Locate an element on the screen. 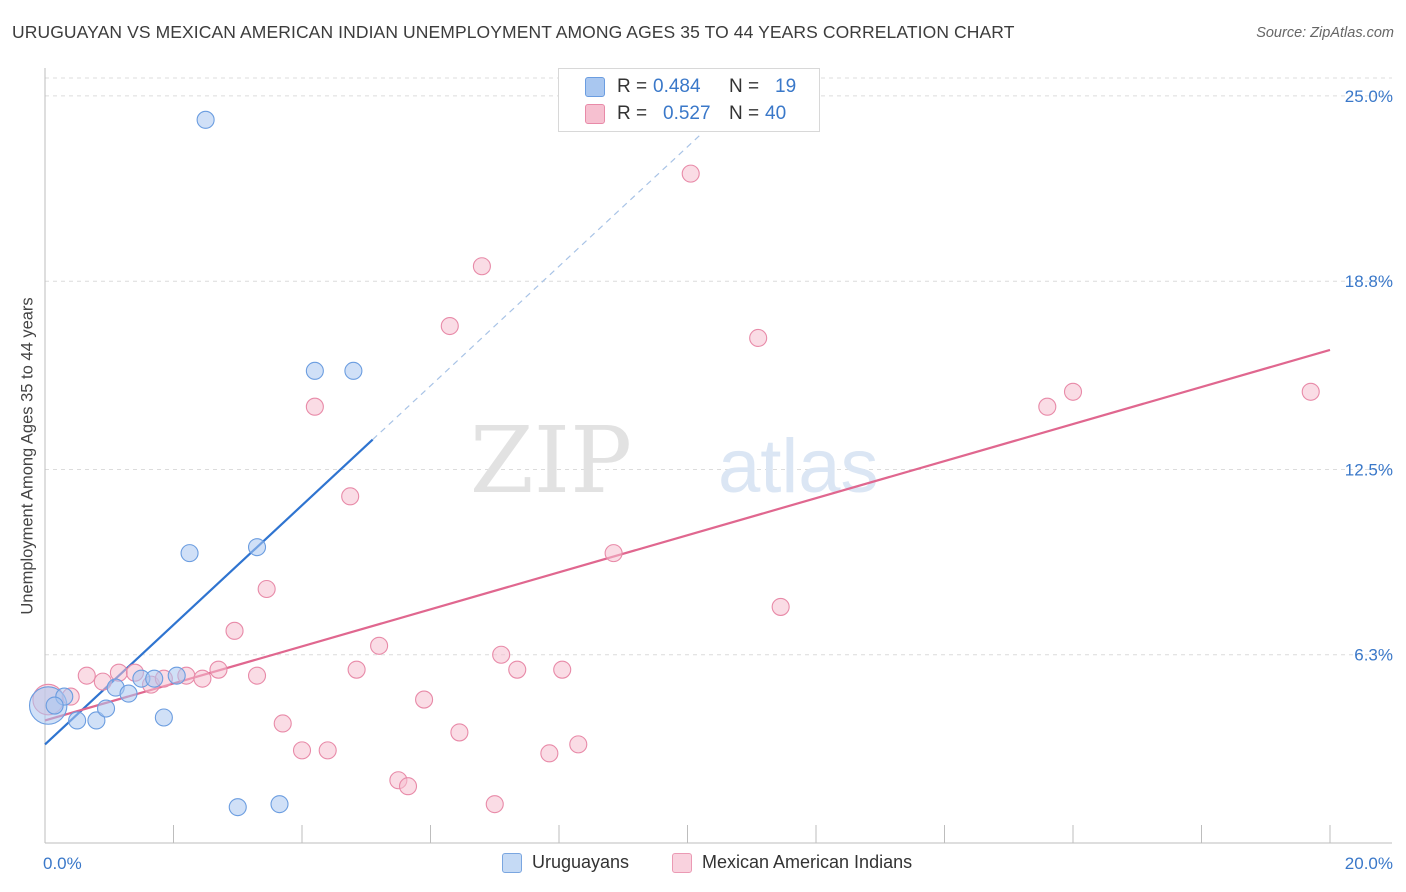 The image size is (1406, 892). watermark-atlas: atlas is located at coordinates (798, 466).